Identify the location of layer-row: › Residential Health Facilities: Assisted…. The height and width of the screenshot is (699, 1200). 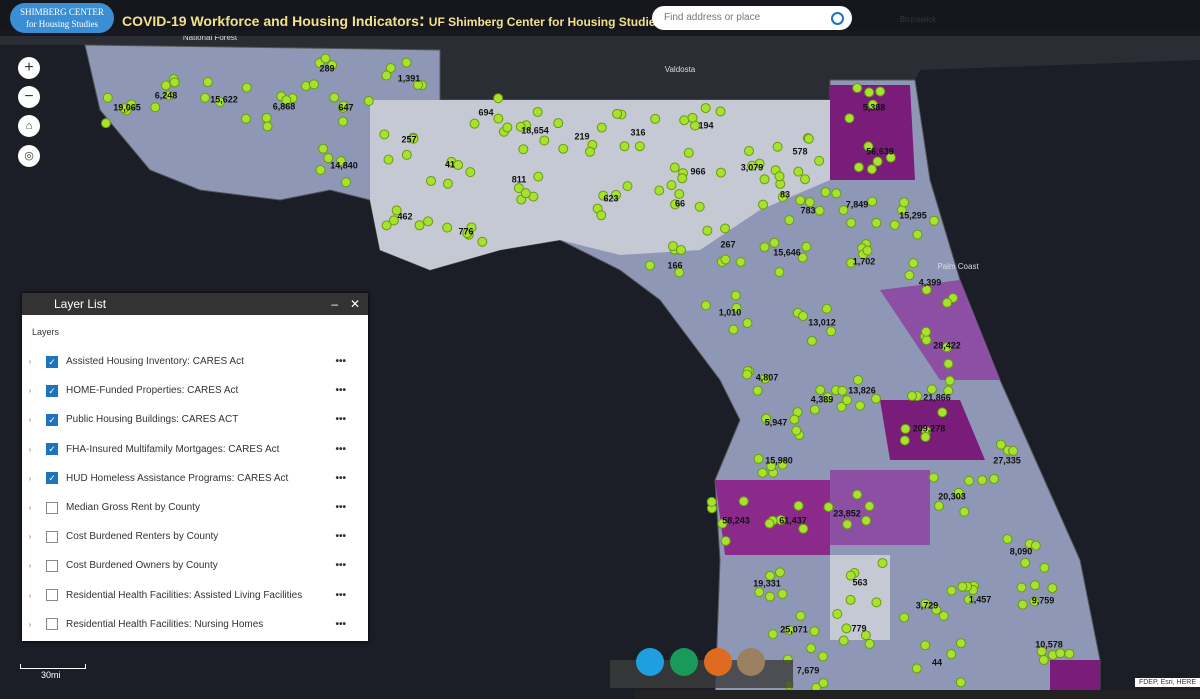
(195, 595).